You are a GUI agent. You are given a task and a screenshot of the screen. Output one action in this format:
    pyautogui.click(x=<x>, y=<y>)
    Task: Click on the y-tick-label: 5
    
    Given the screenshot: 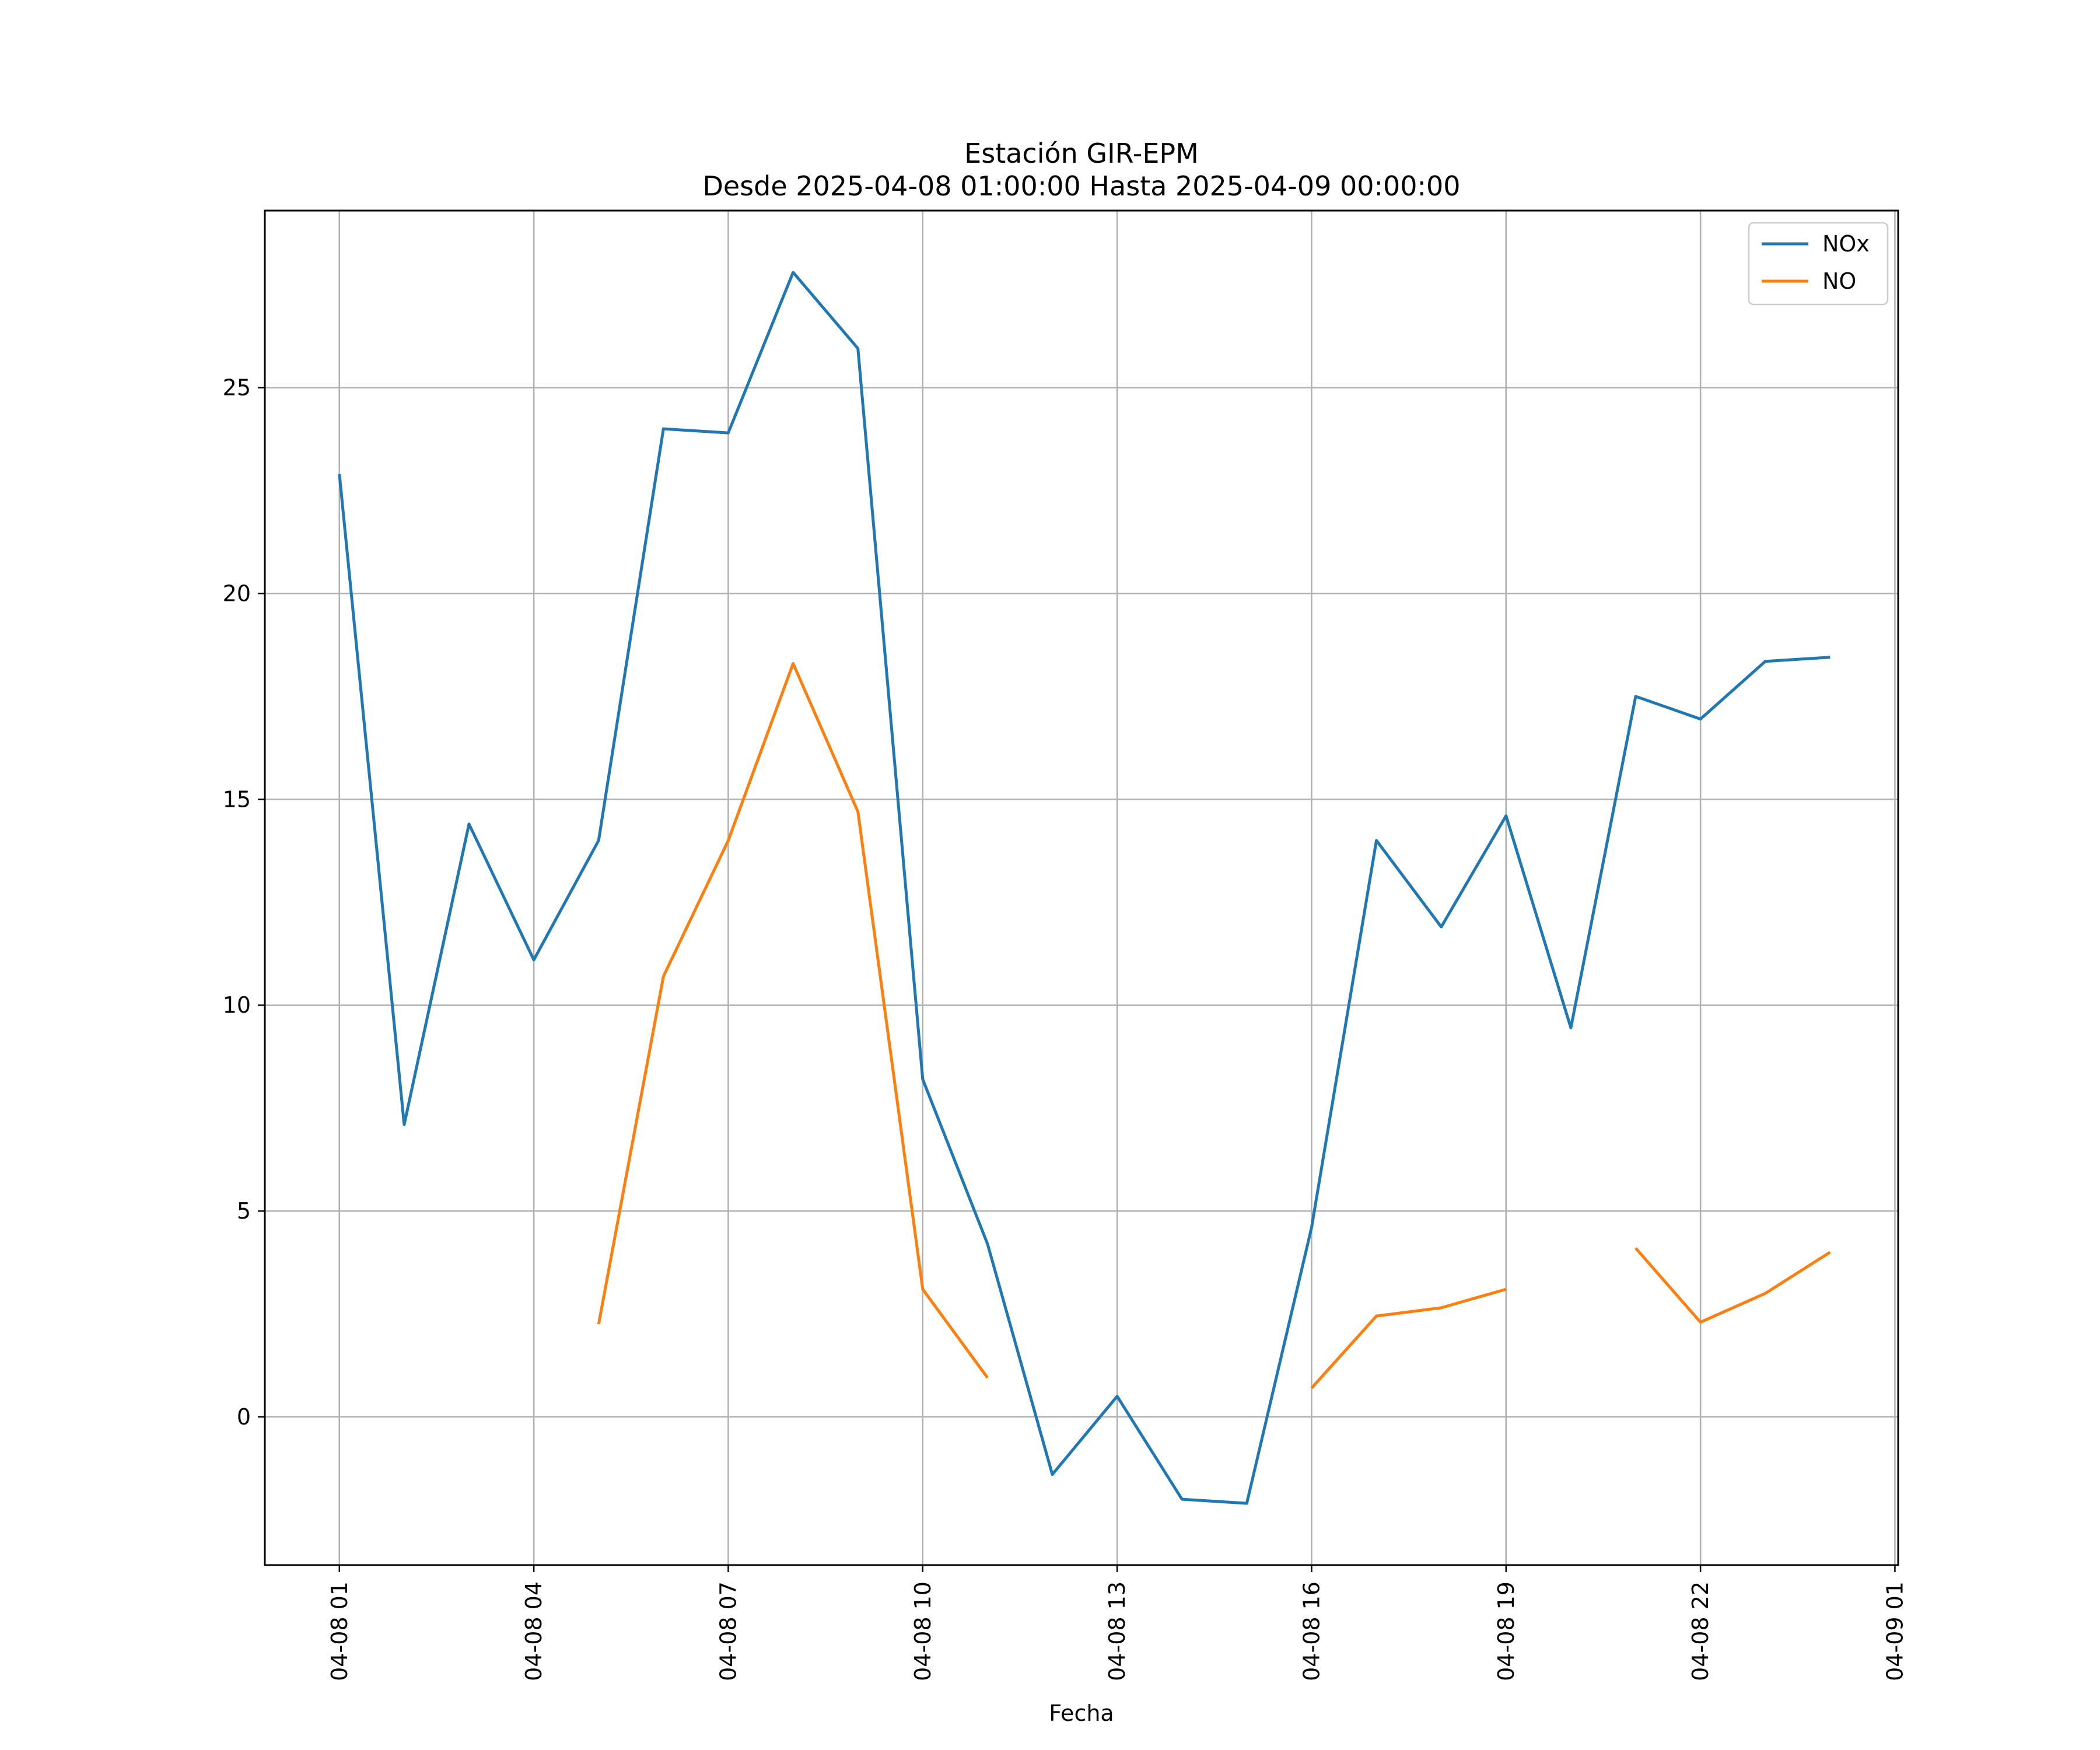 What is the action you would take?
    pyautogui.click(x=244, y=1211)
    